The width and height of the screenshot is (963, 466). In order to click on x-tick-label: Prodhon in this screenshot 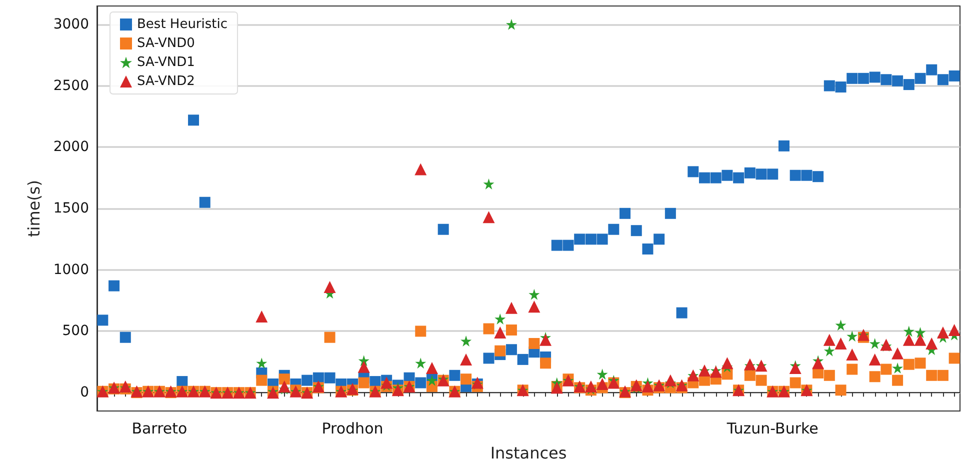, I will do `click(353, 429)`.